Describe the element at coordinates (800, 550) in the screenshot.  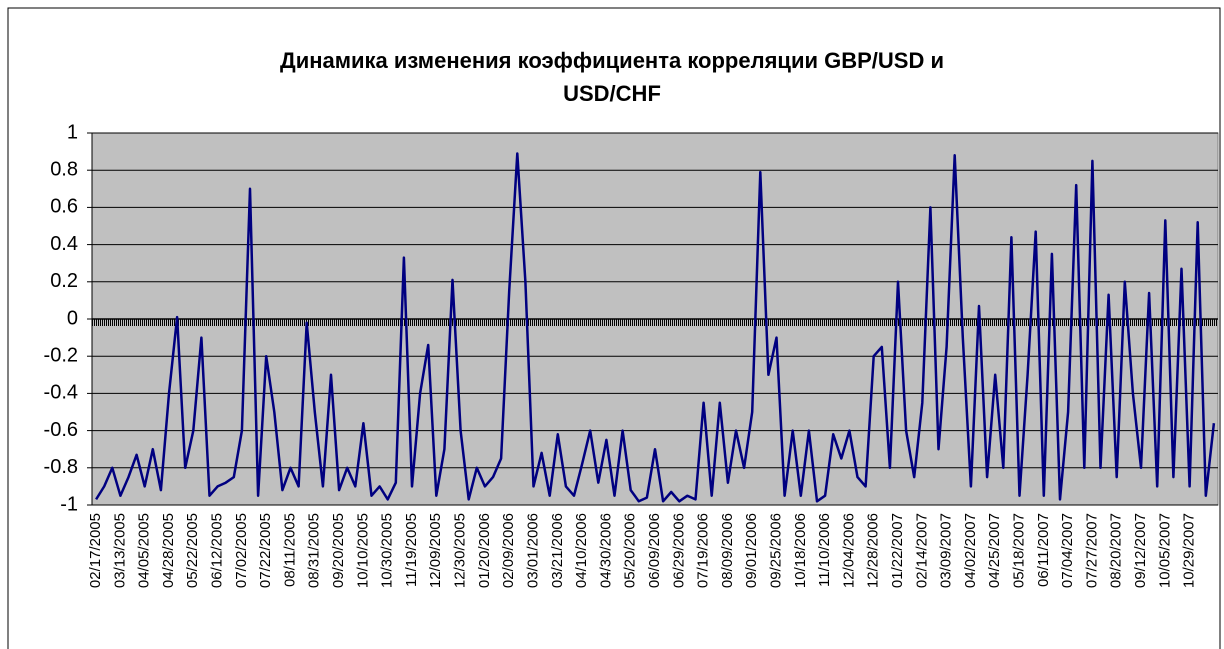
I see `x-tick-label: 10/18/2006` at that location.